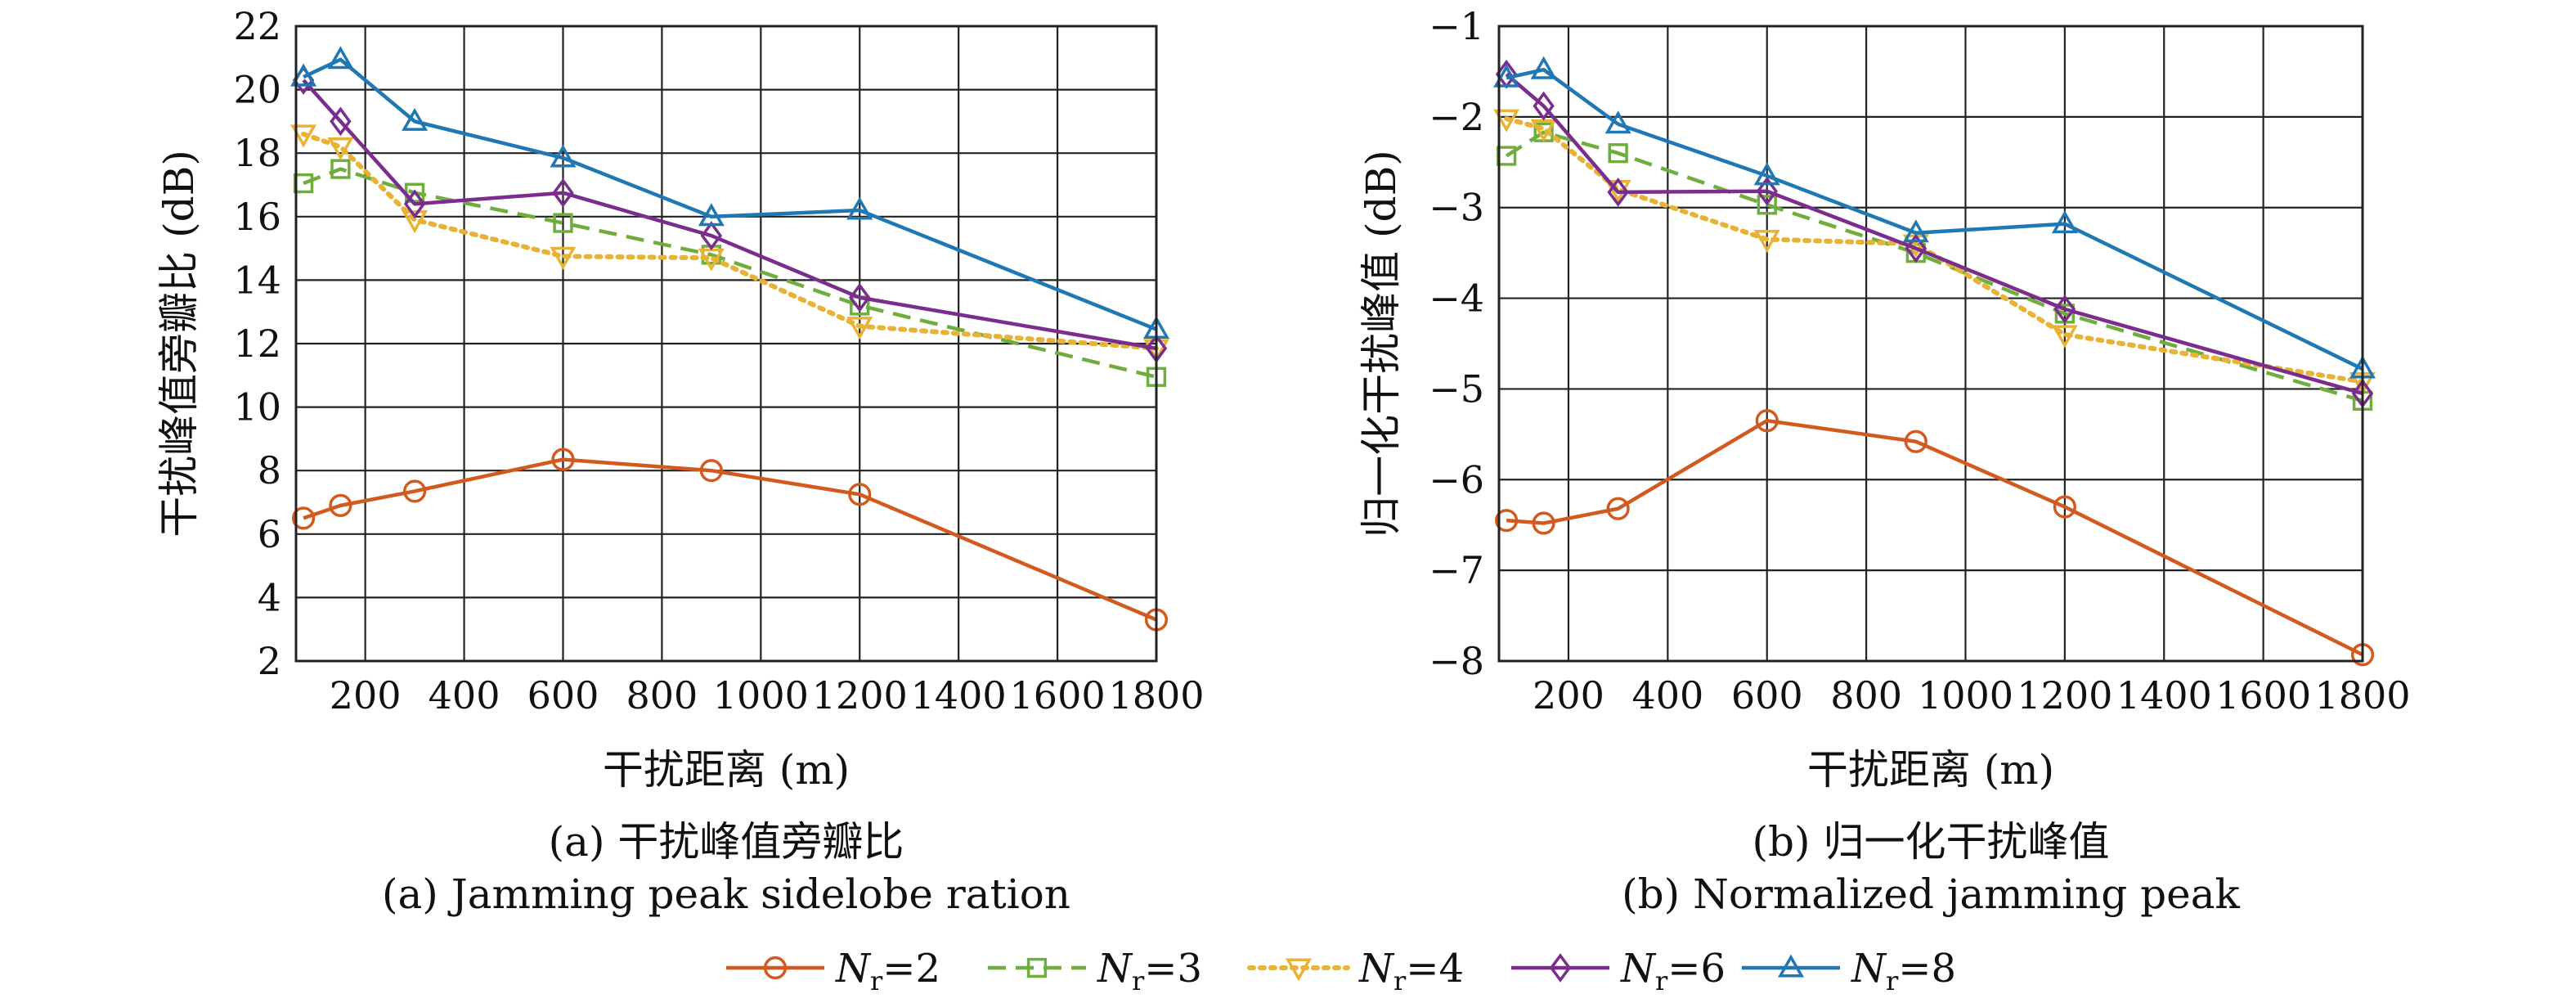 The image size is (2576, 1003). Describe the element at coordinates (257, 153) in the screenshot. I see `y-tick-label: 18` at that location.